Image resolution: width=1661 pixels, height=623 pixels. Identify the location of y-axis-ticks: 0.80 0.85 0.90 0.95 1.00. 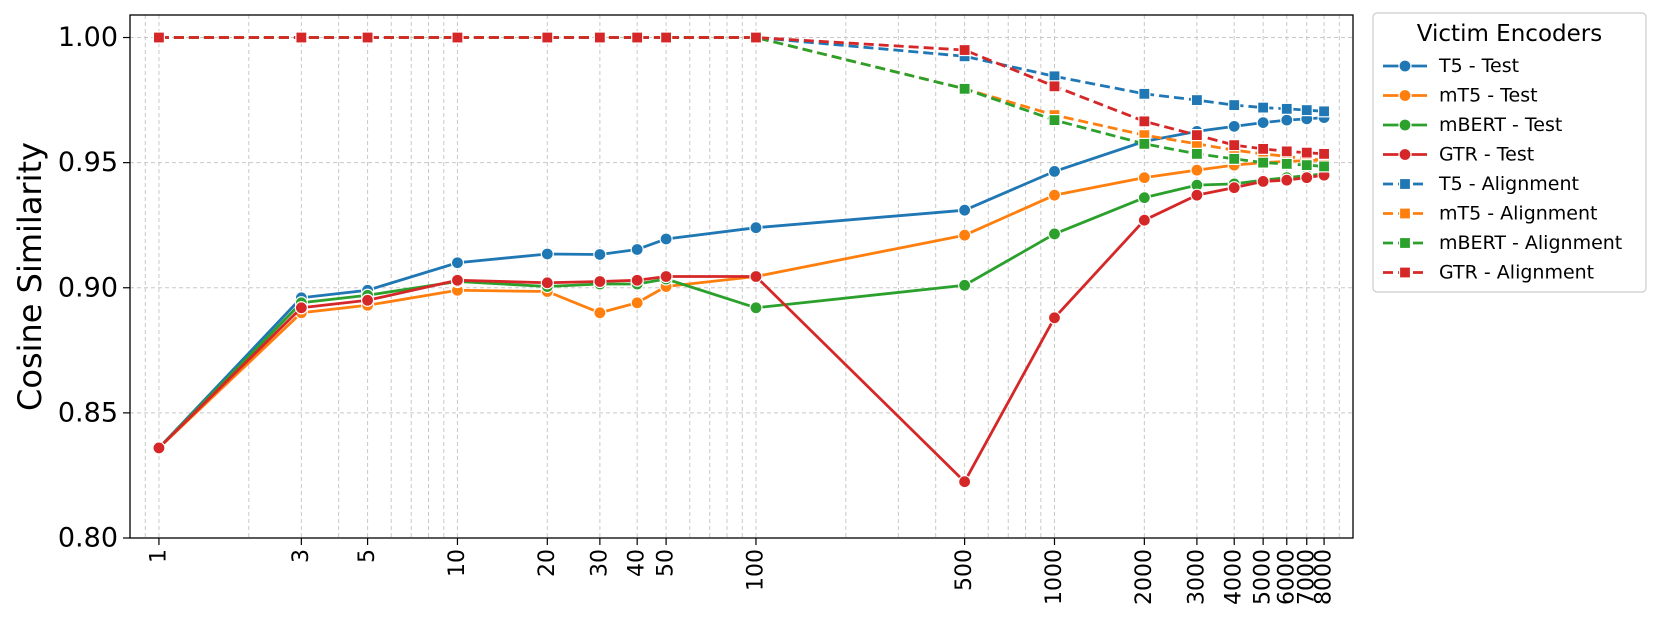
(94, 288).